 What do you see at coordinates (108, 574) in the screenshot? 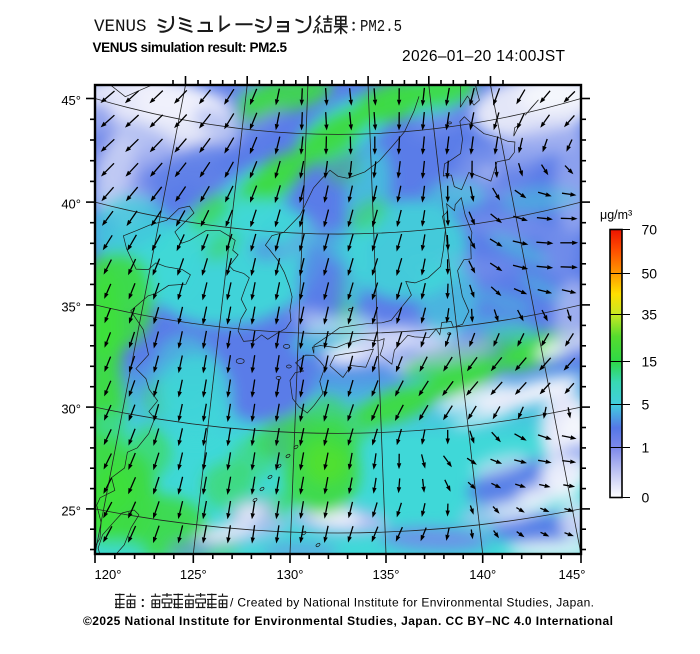
I see `svg-text: 120°` at bounding box center [108, 574].